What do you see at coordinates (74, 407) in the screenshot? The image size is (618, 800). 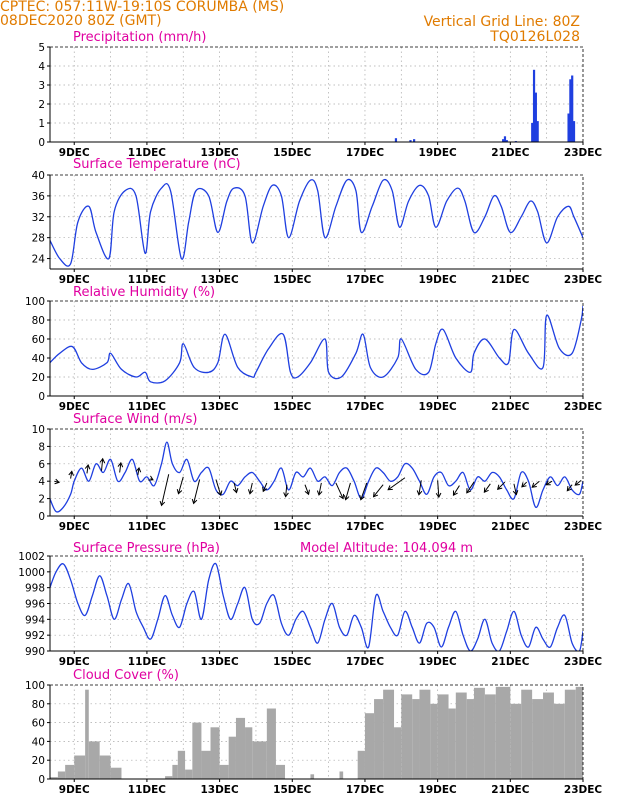 I see `humidity-x-tick-label: 9DEC` at bounding box center [74, 407].